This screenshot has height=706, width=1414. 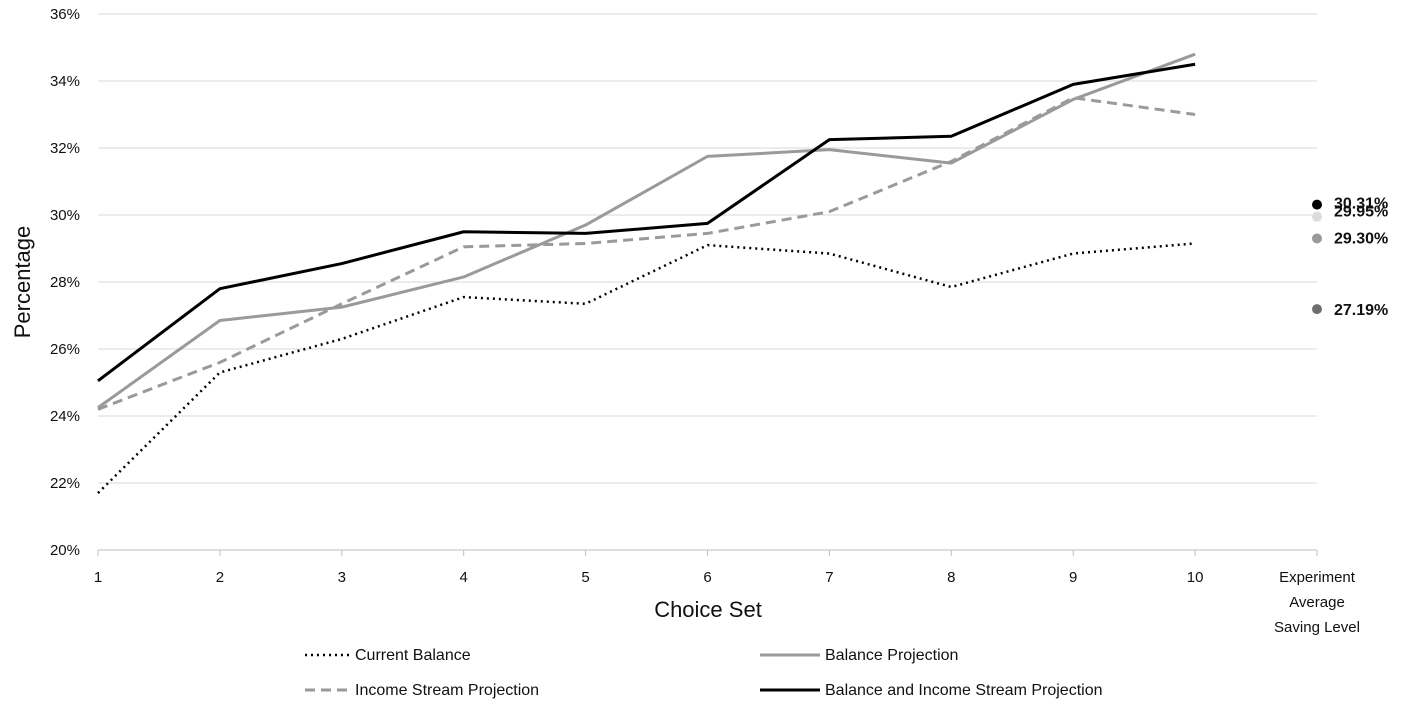 What do you see at coordinates (447, 690) in the screenshot?
I see `legend-label-3: Income Stream Projection` at bounding box center [447, 690].